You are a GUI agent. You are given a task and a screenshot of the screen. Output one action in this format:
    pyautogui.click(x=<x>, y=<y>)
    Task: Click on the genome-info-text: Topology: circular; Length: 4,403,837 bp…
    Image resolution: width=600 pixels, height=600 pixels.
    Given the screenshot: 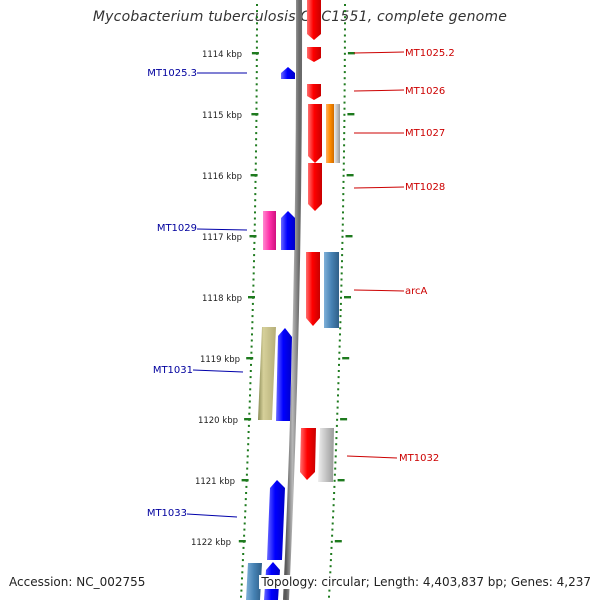 What is the action you would take?
    pyautogui.click(x=425, y=582)
    